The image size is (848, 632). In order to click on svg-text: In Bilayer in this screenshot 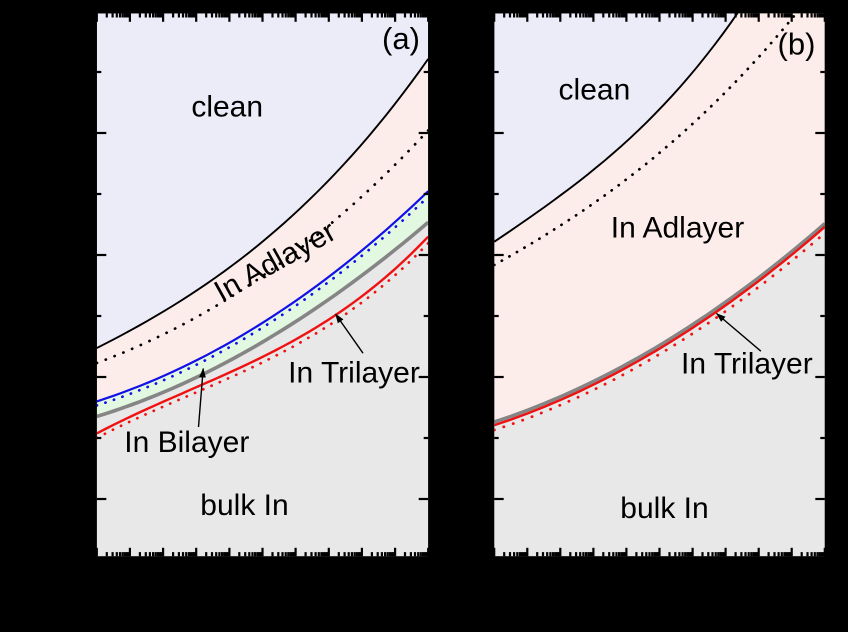, I will do `click(186, 442)`.